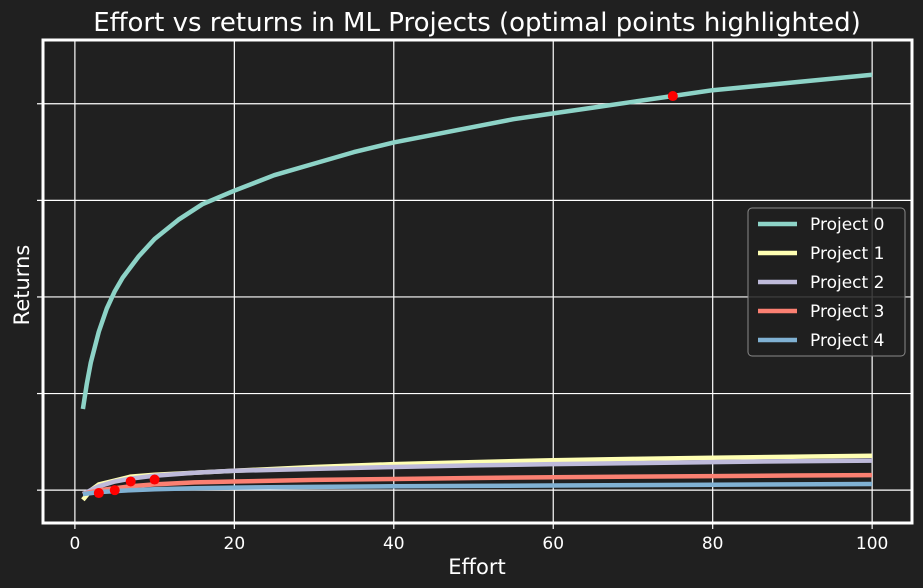 The width and height of the screenshot is (923, 588). What do you see at coordinates (847, 283) in the screenshot?
I see `legend-label: Project 2` at bounding box center [847, 283].